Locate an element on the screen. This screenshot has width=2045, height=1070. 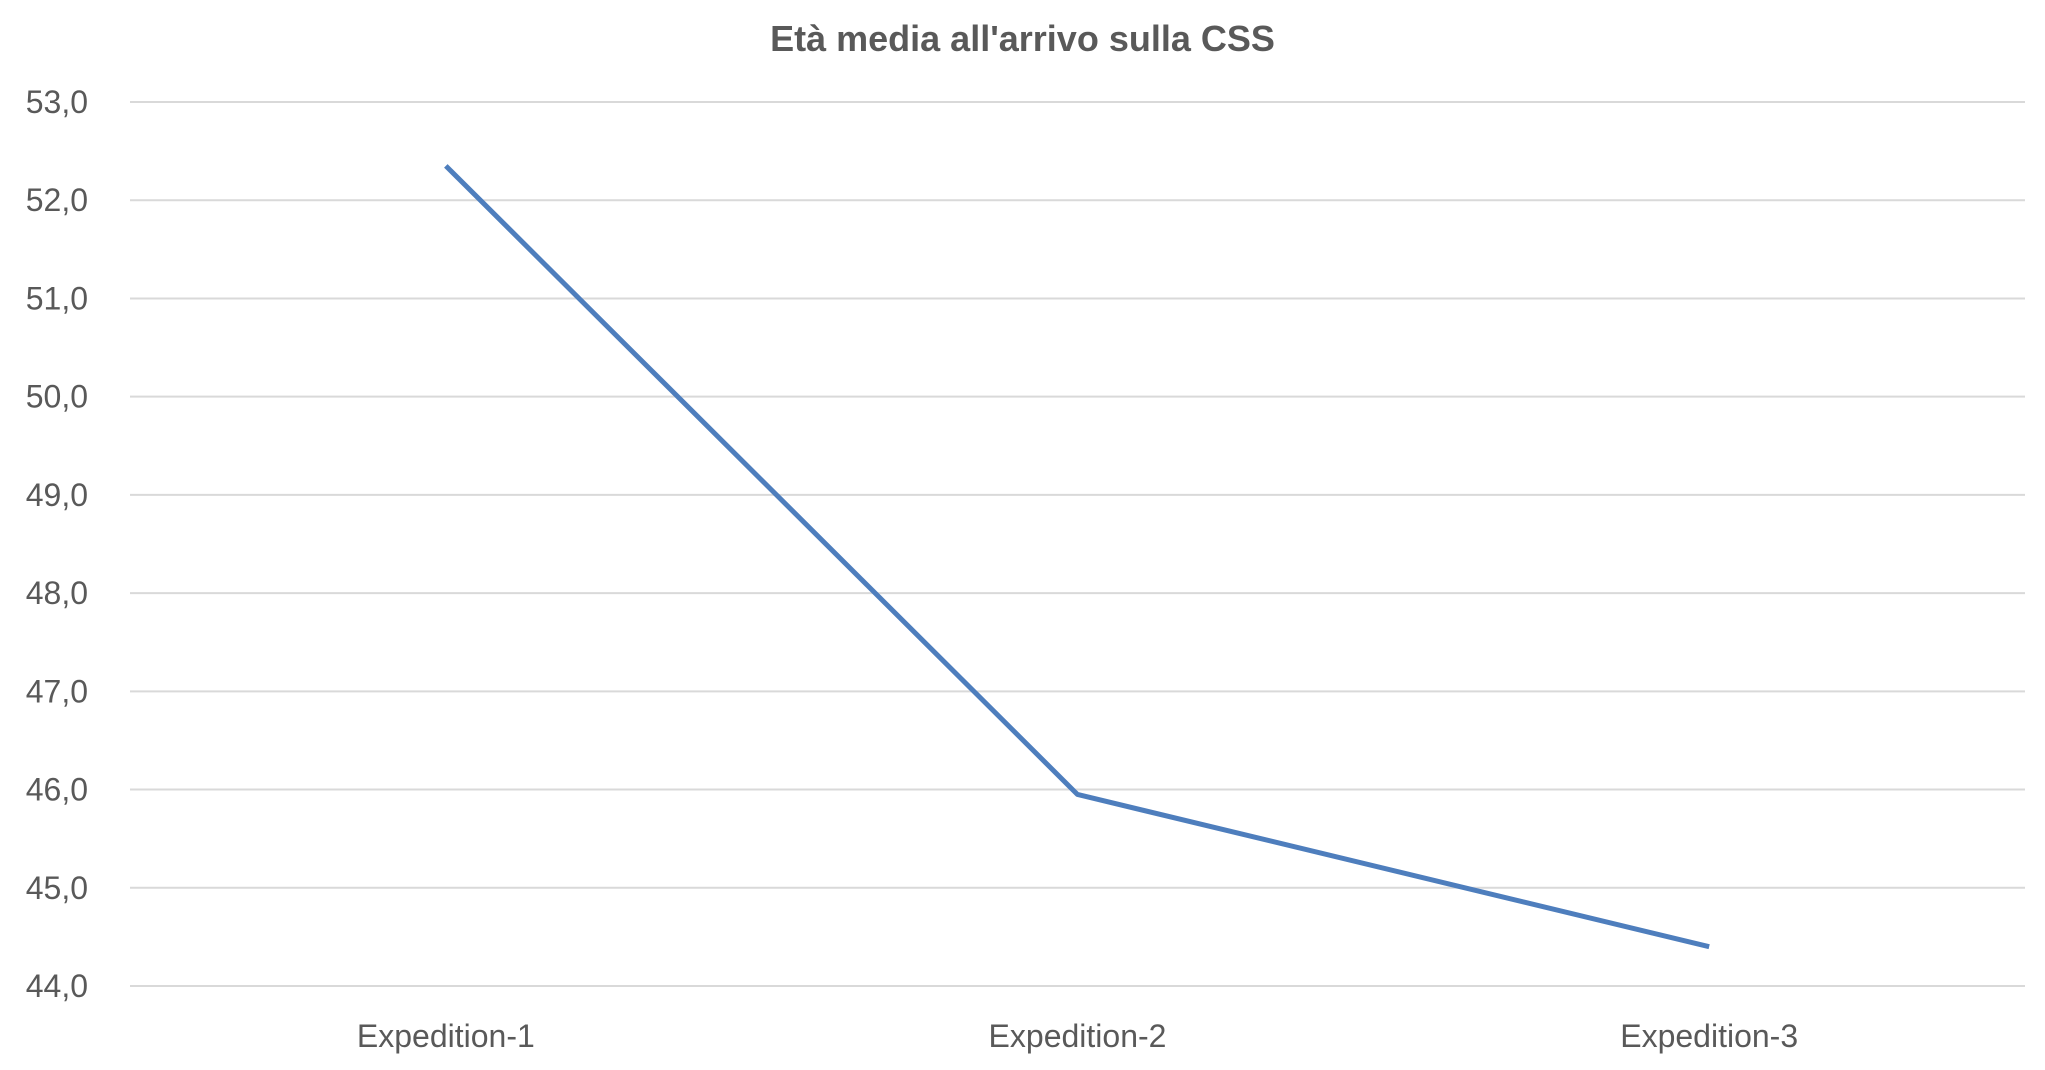
x-tick-label: Expedition-1 is located at coordinates (446, 1036).